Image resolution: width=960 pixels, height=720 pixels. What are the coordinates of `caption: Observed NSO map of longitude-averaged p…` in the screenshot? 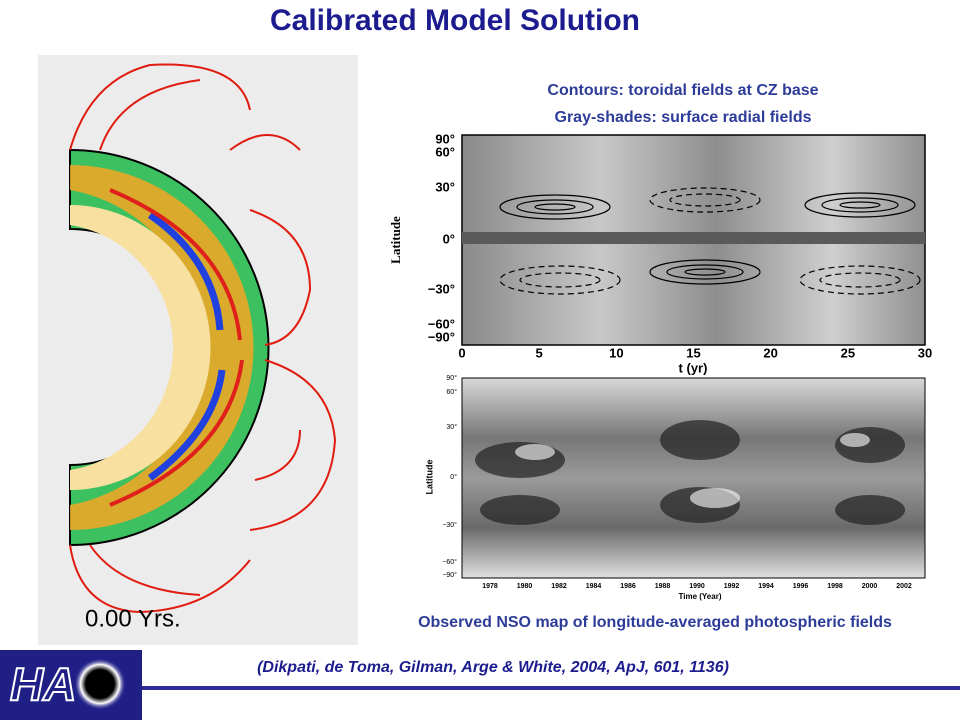 It's located at (655, 622).